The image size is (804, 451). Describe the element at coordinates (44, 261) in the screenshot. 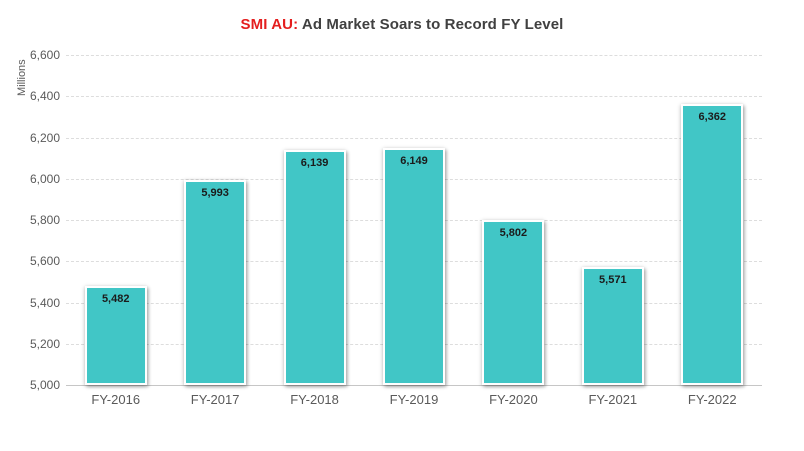

I see `y-tick-label: 5,600` at that location.